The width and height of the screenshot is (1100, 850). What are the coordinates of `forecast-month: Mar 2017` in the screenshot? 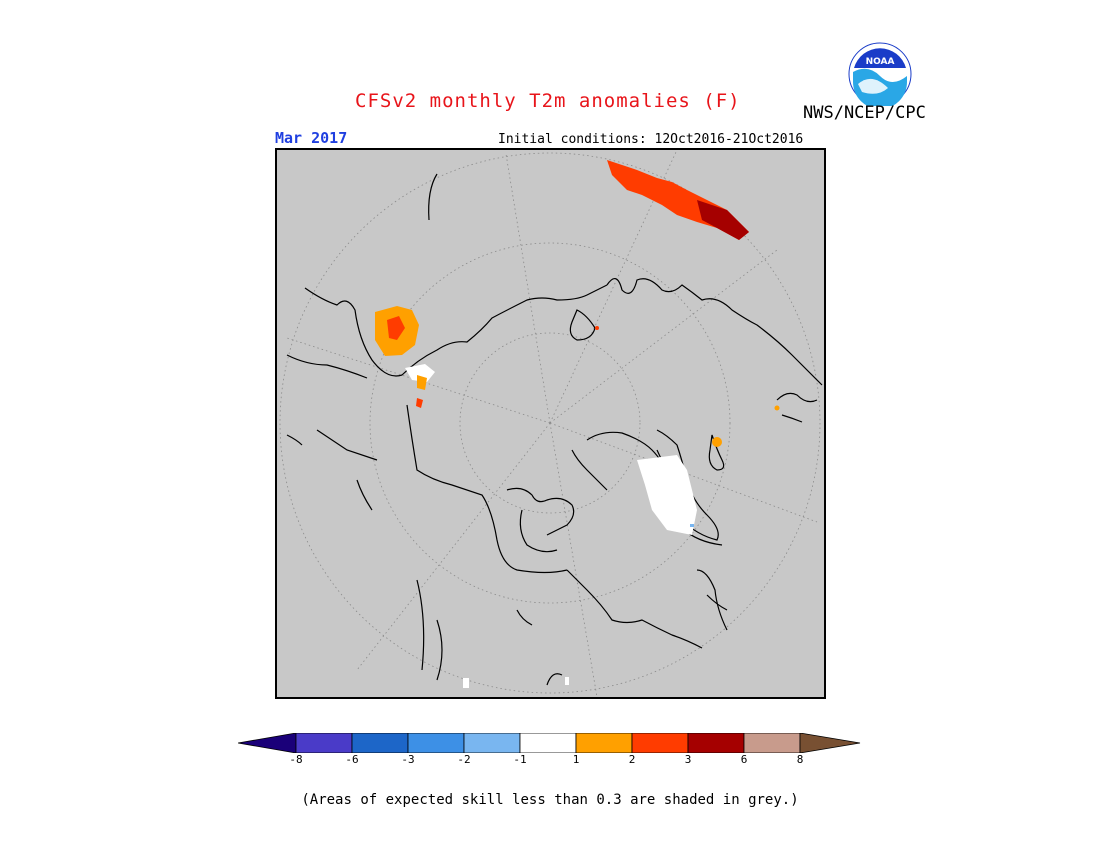 It's located at (311, 138).